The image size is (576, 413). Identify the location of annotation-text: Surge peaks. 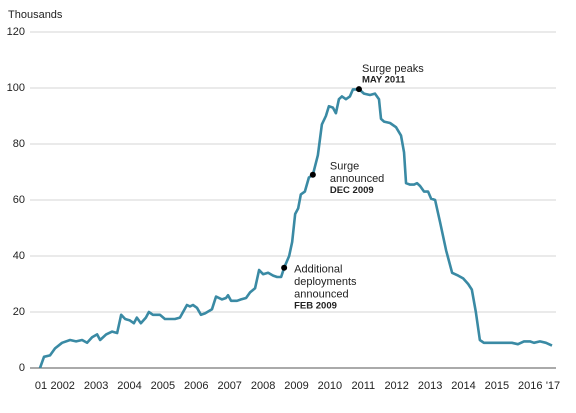
(393, 69).